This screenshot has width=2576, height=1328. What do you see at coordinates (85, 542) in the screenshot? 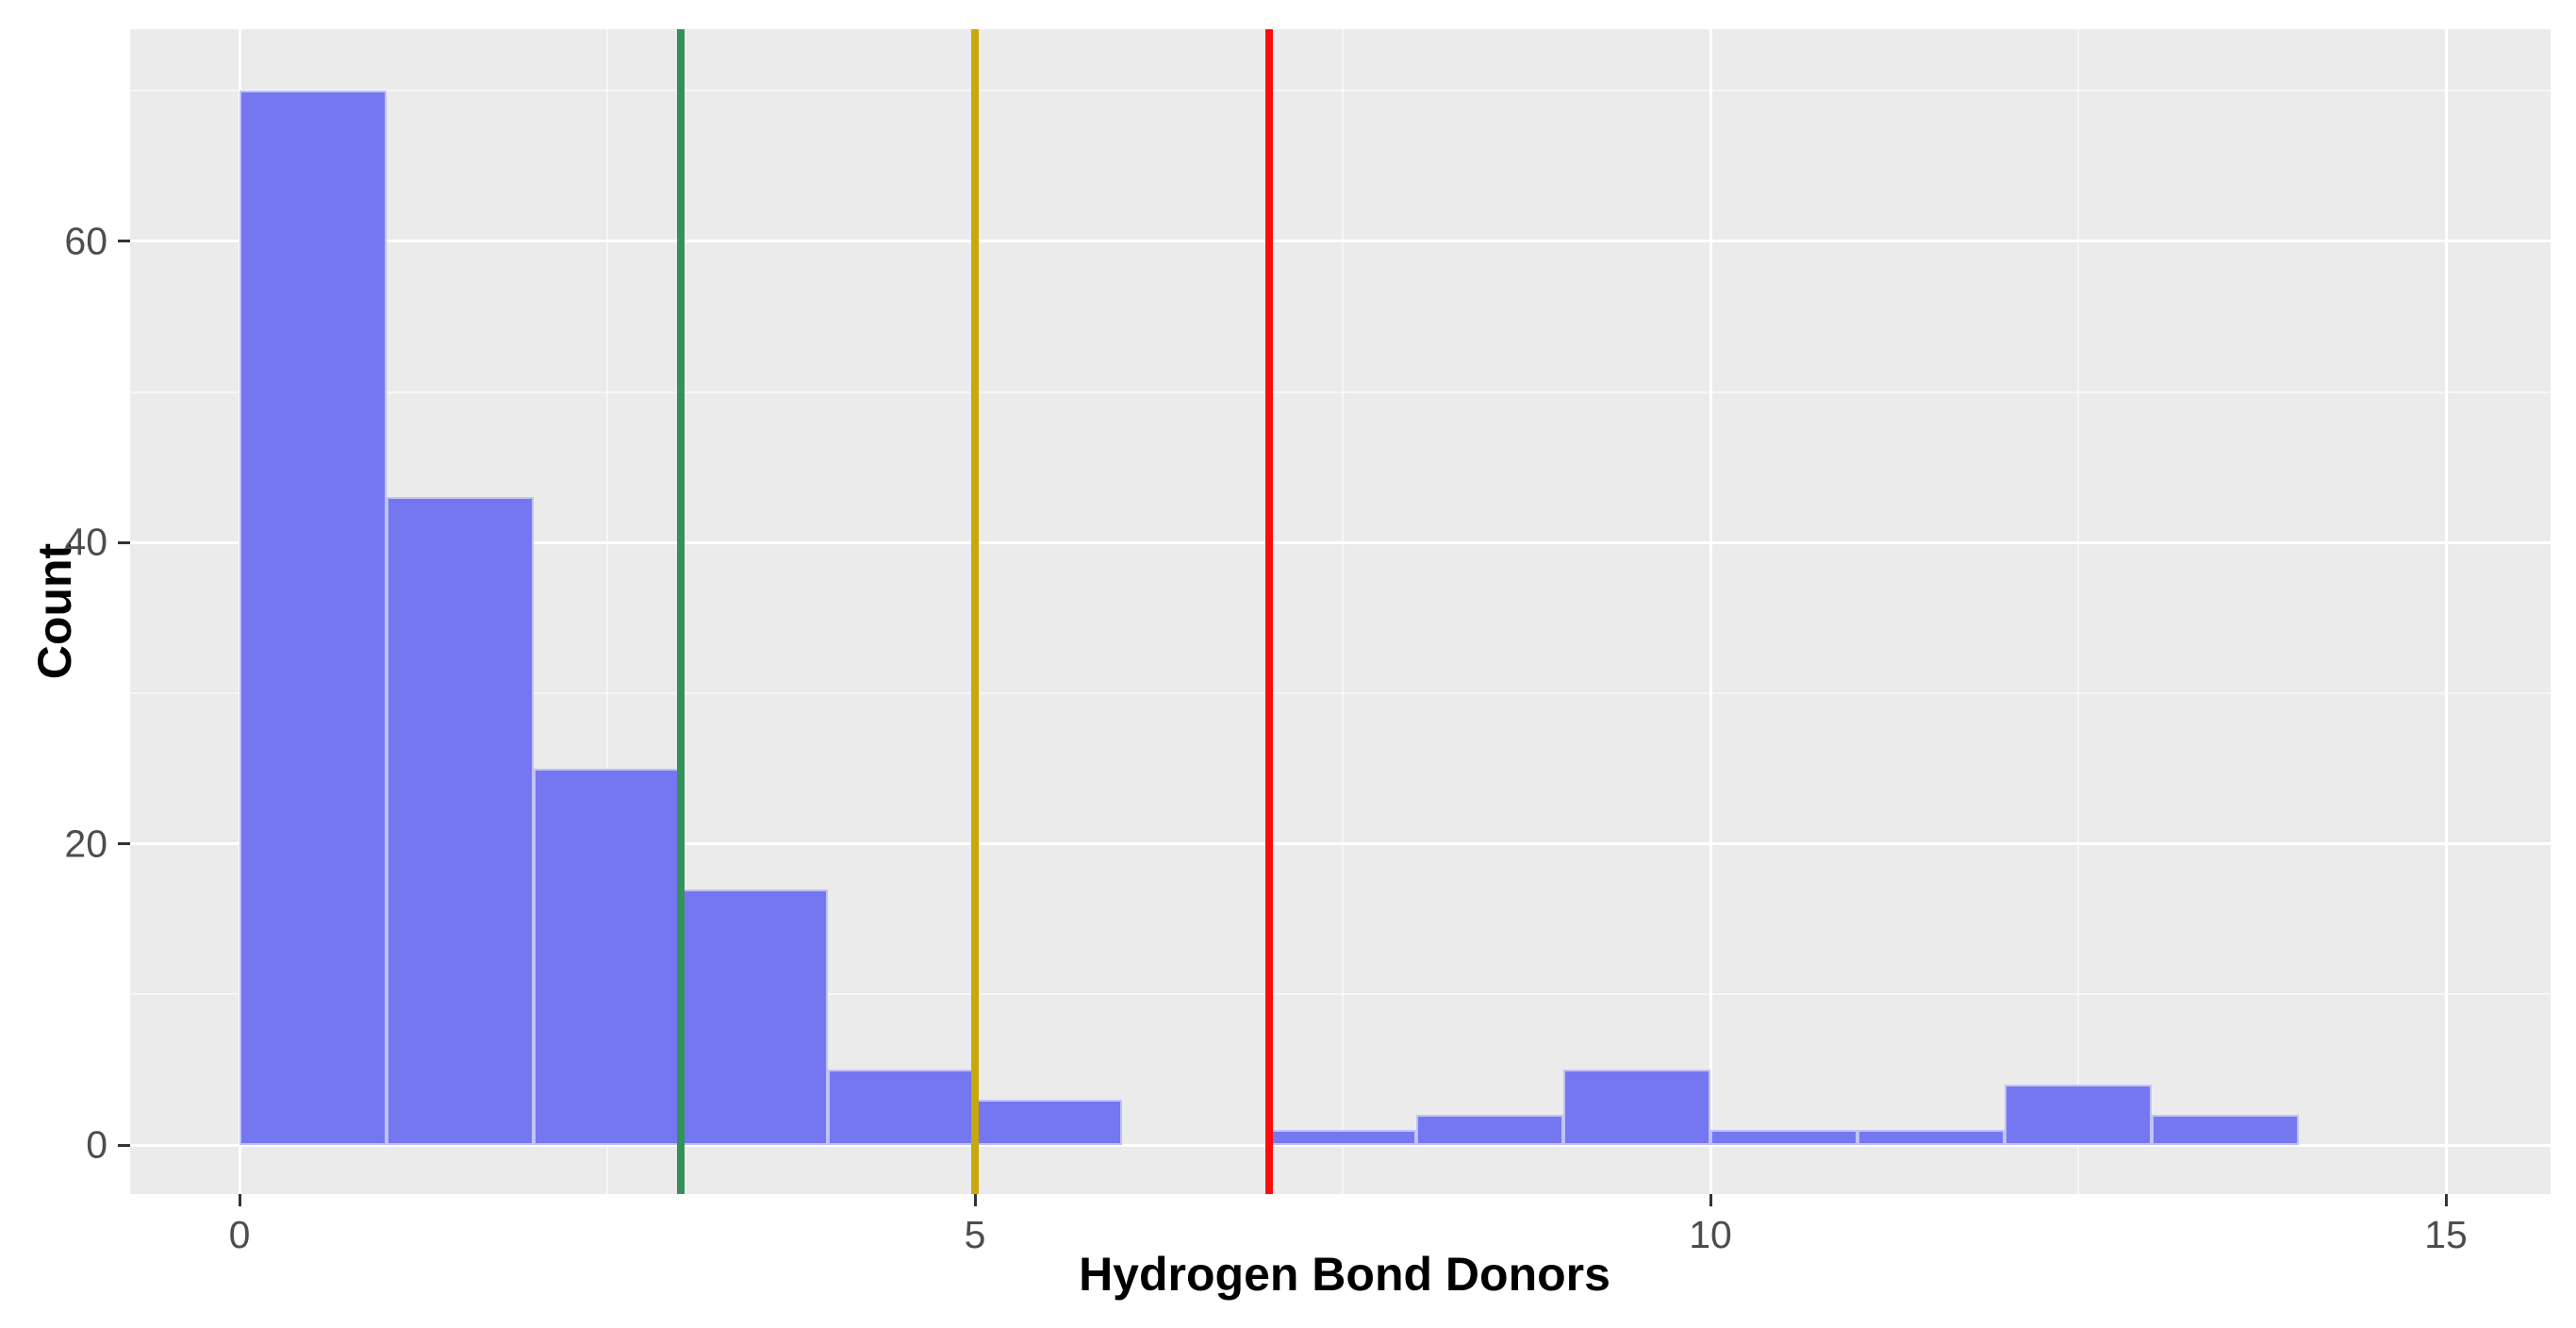
I see `y-tick-label: 40` at bounding box center [85, 542].